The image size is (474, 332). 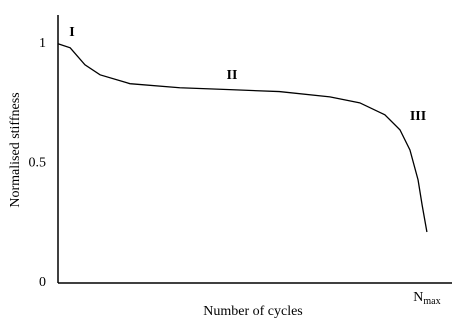 I want to click on y-tick-label: 0.5, so click(x=38, y=163).